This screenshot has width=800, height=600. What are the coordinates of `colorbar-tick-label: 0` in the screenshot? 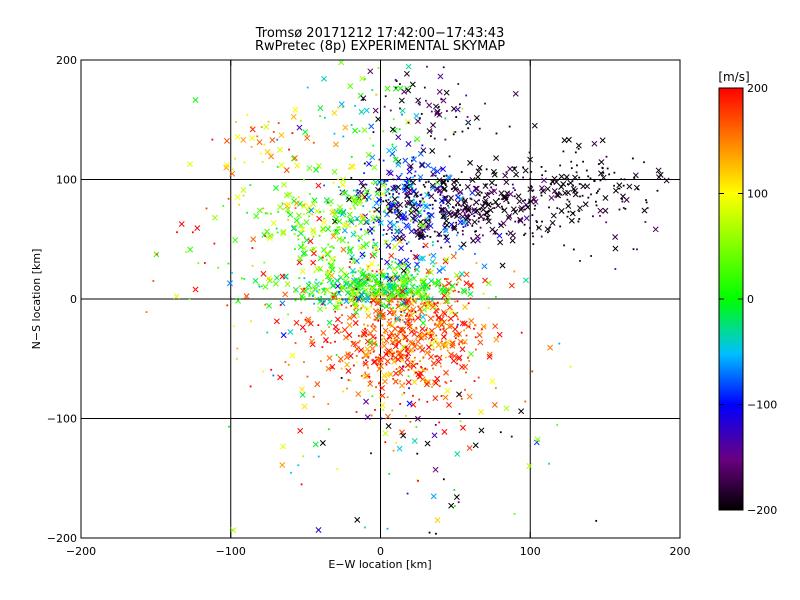 It's located at (750, 299).